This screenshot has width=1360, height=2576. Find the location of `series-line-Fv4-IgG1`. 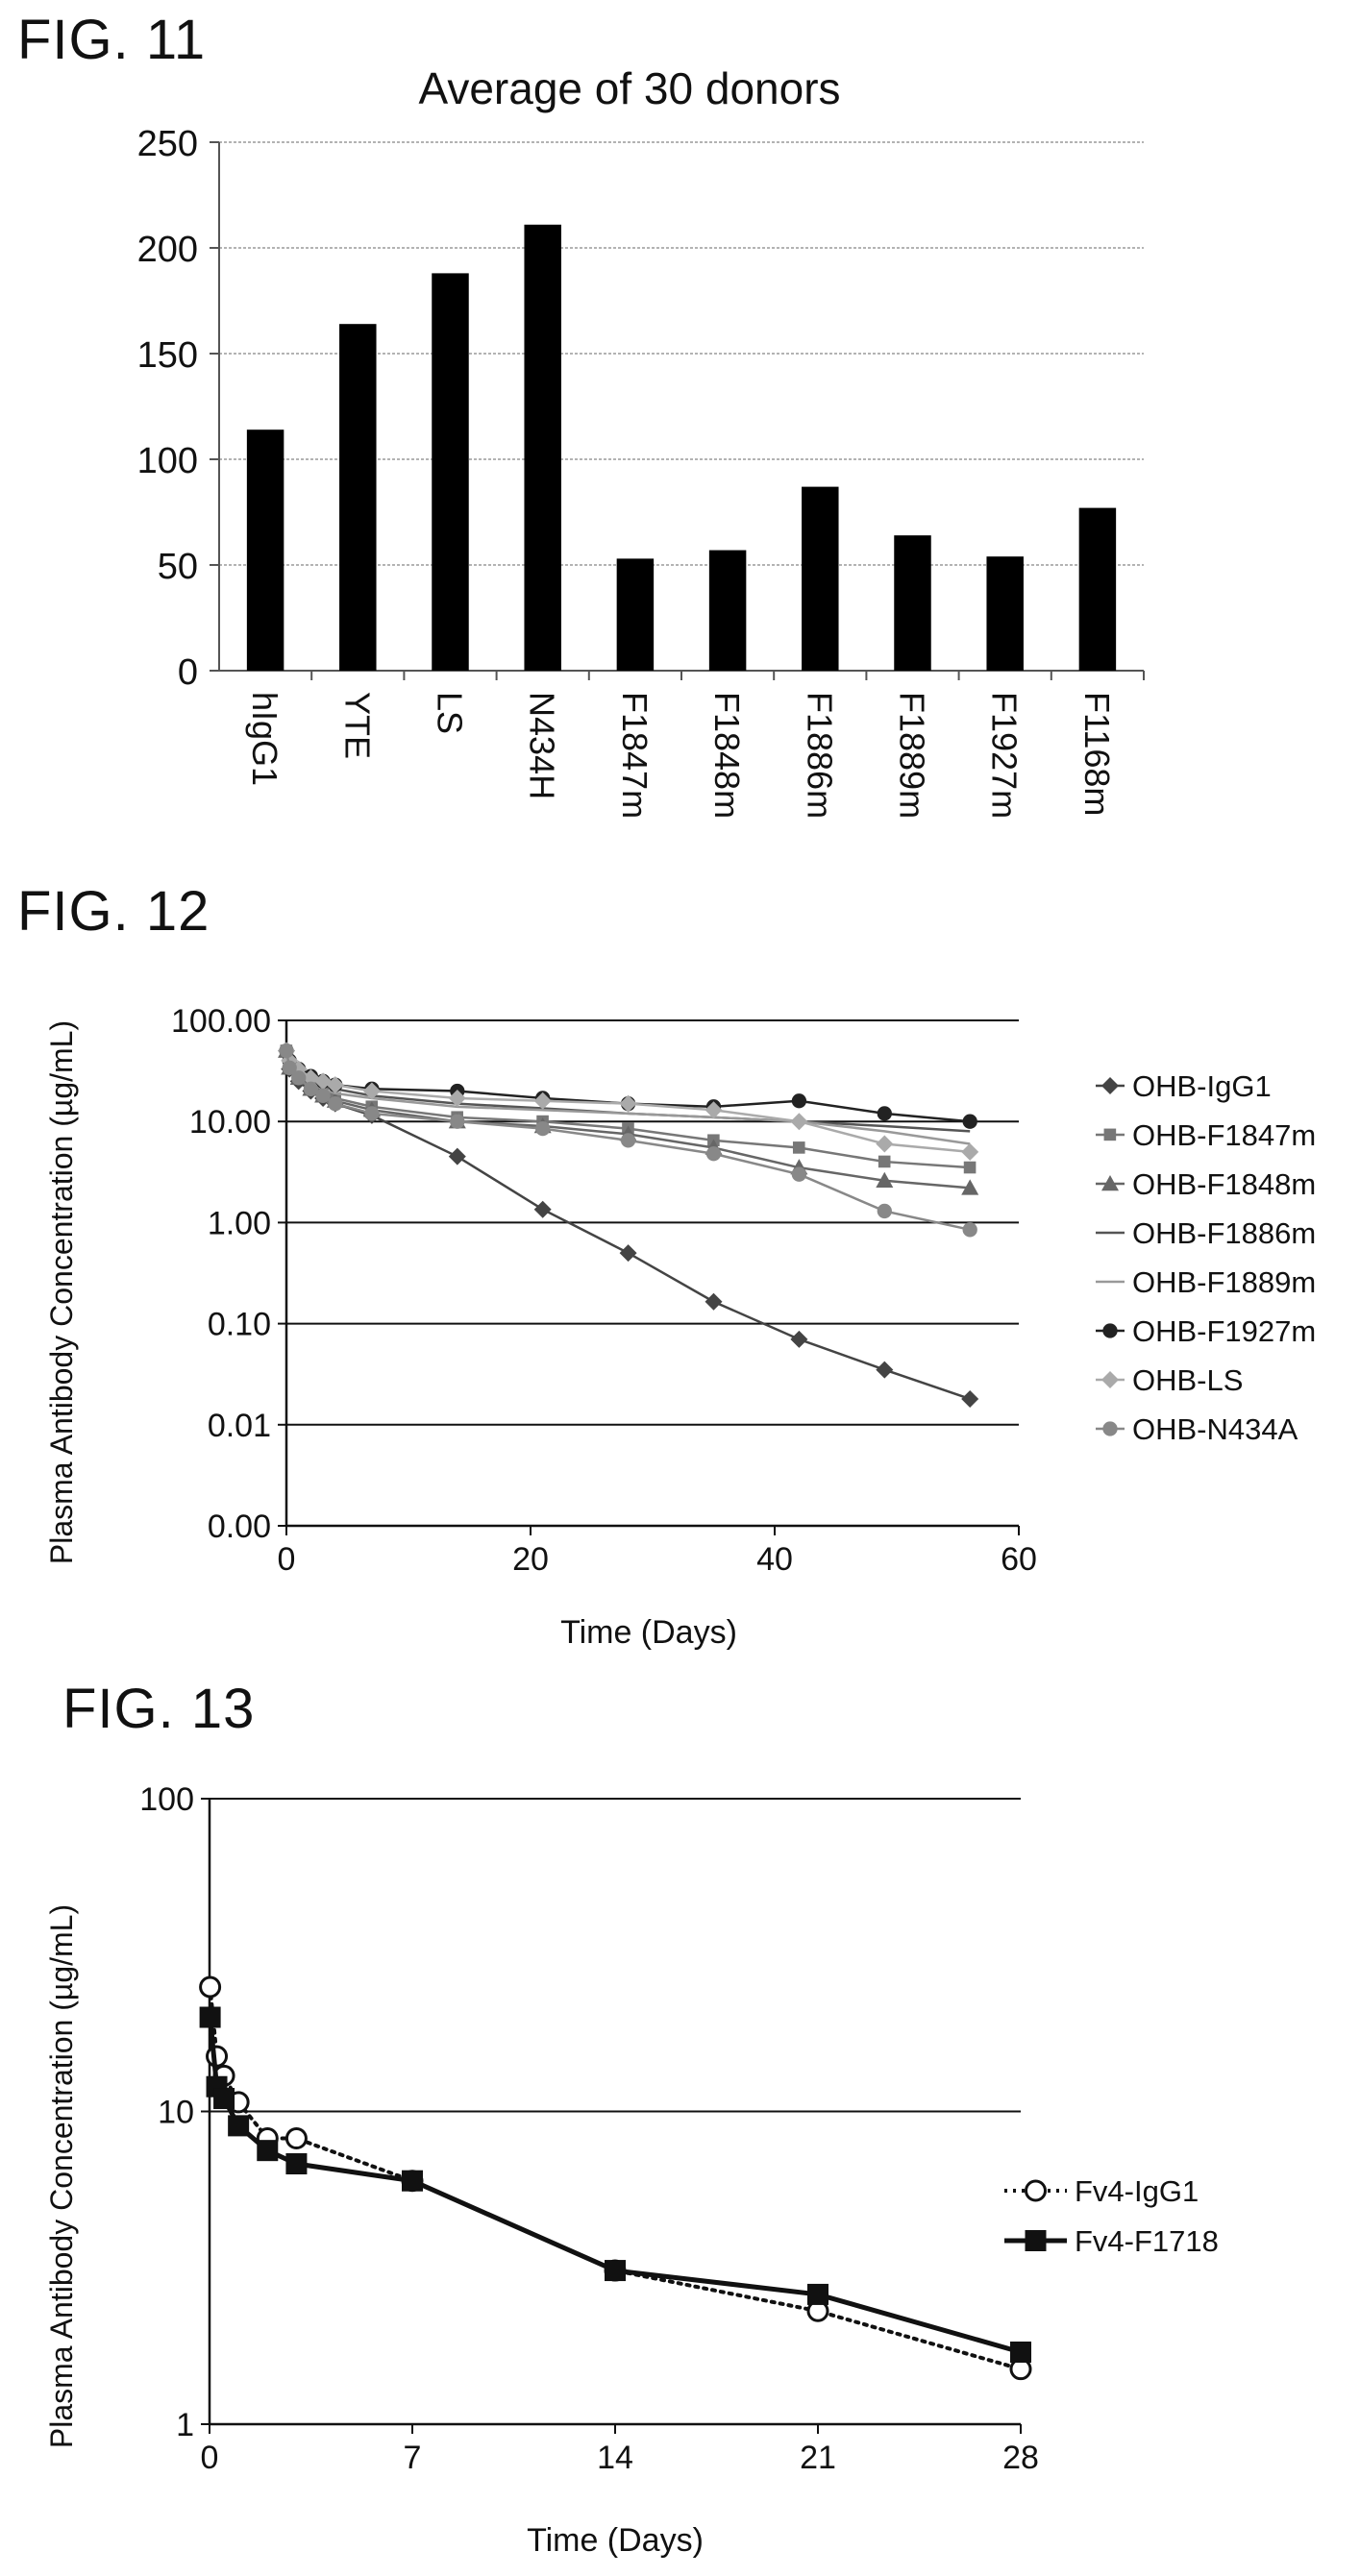

series-line-Fv4-IgG1 is located at coordinates (615, 2177).